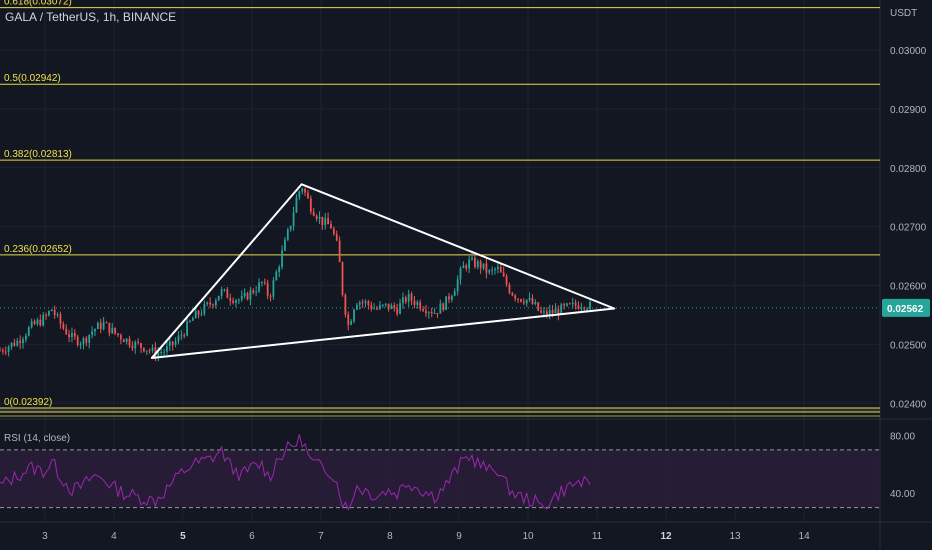 This screenshot has width=932, height=550. What do you see at coordinates (426, 536) in the screenshot?
I see `time-axis: 3 4 5 6 7 8 9 10 11 12 13 14` at bounding box center [426, 536].